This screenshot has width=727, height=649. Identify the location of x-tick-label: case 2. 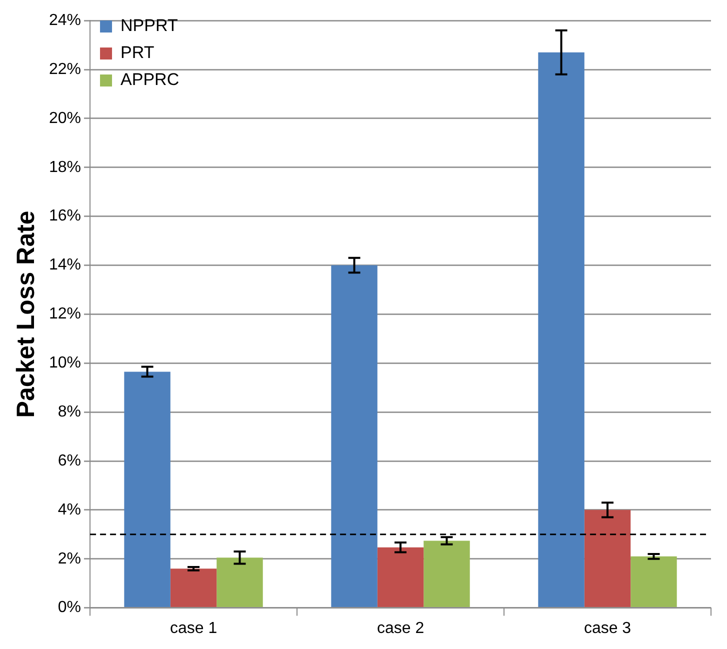
(400, 628).